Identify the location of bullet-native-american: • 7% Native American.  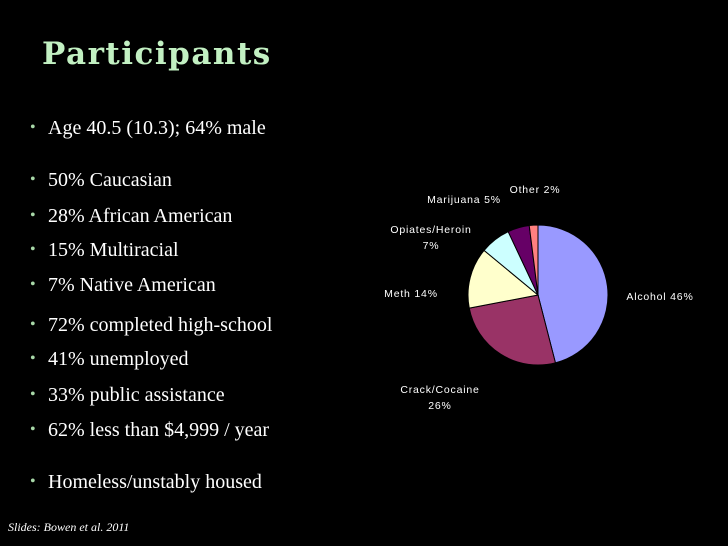
(123, 285).